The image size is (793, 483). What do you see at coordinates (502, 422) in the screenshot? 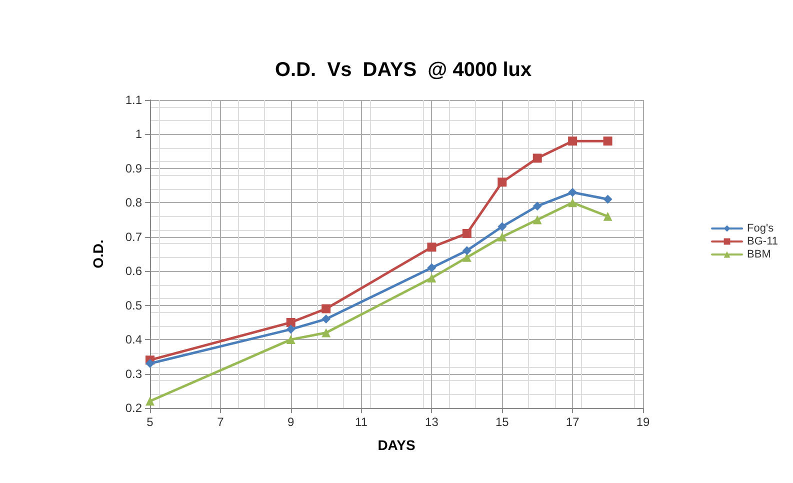
I see `x-tick-label: 15` at bounding box center [502, 422].